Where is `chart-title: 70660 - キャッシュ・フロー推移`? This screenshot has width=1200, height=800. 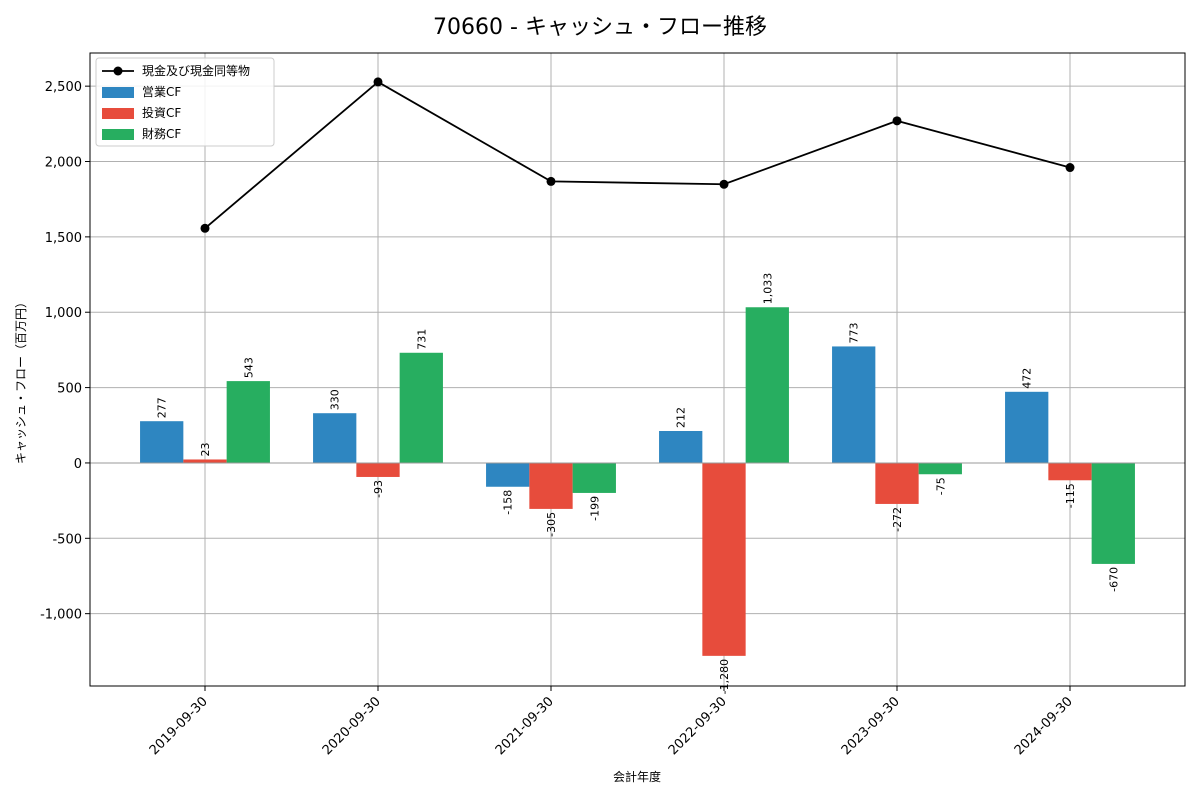
chart-title: 70660 - キャッシュ・フロー推移 is located at coordinates (600, 27).